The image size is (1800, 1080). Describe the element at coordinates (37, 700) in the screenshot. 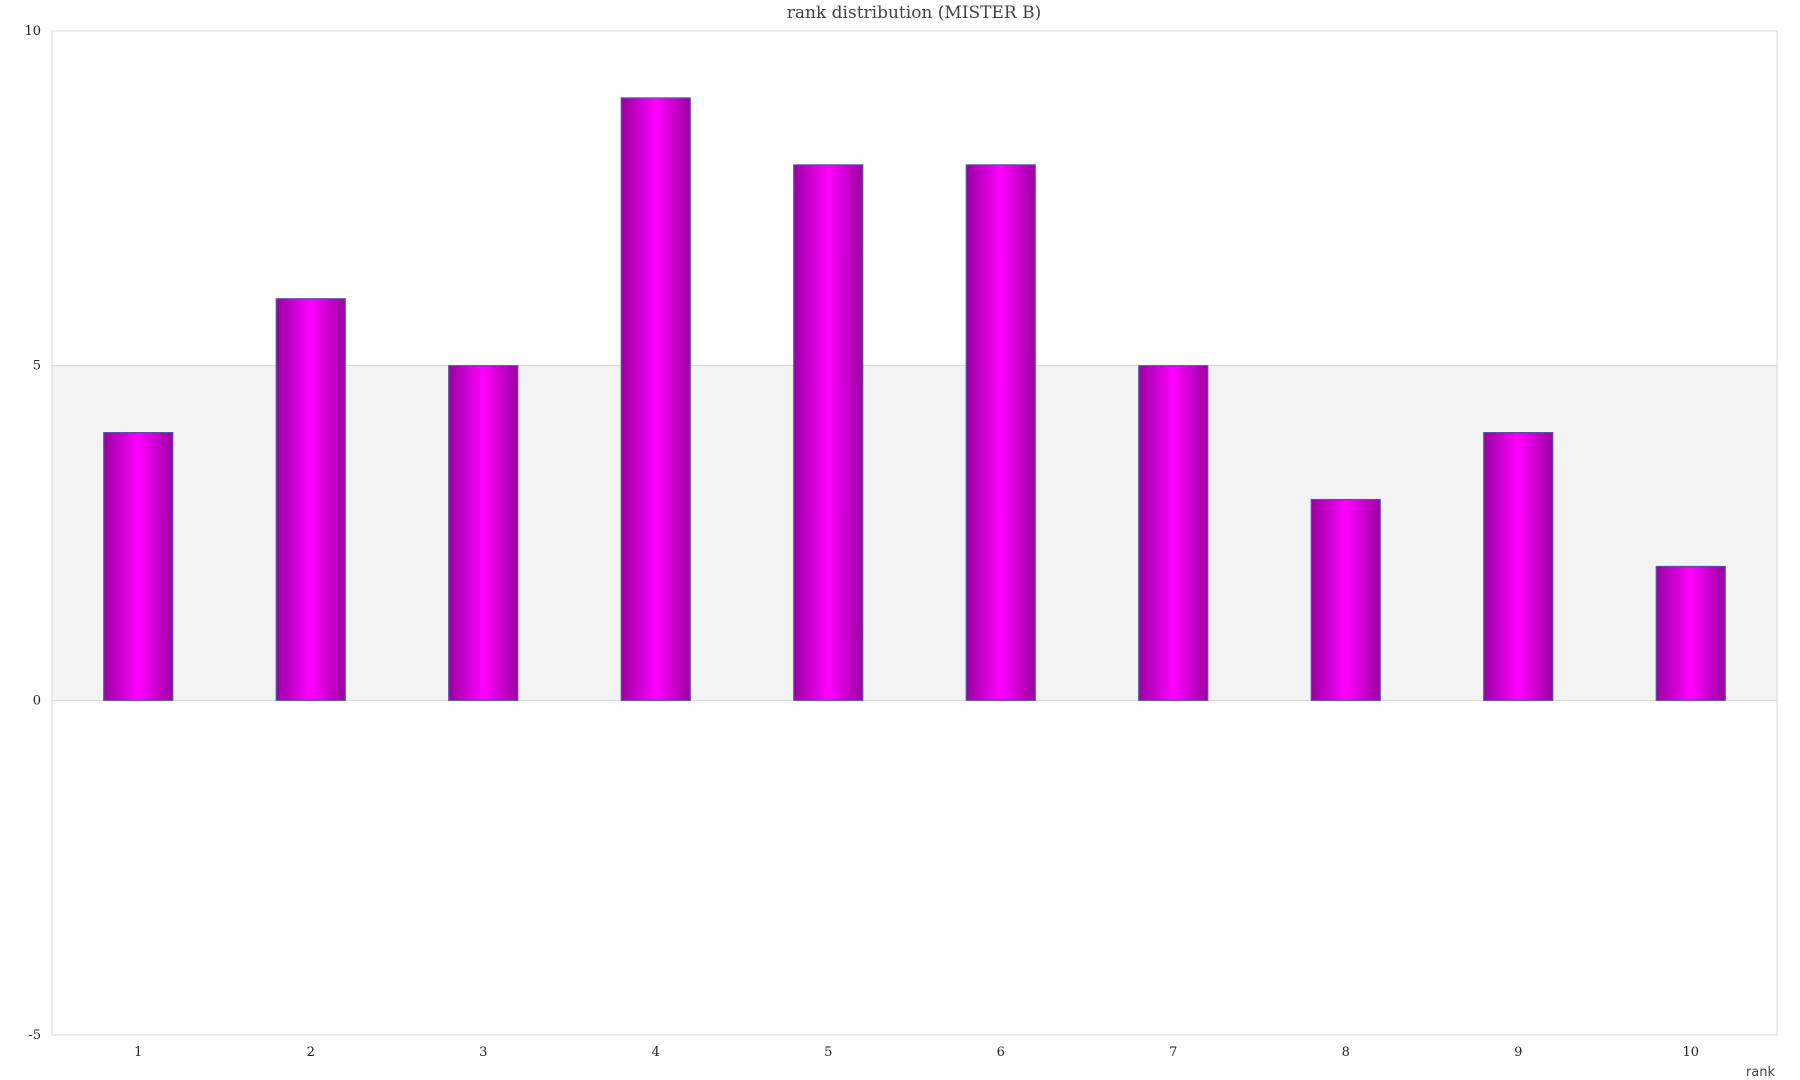

I see `y-tick-label: 0` at that location.